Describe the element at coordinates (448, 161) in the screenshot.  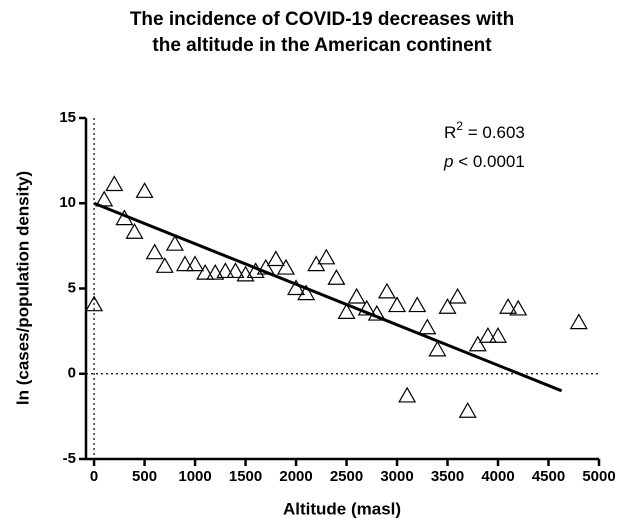
I see `p-text: p` at that location.